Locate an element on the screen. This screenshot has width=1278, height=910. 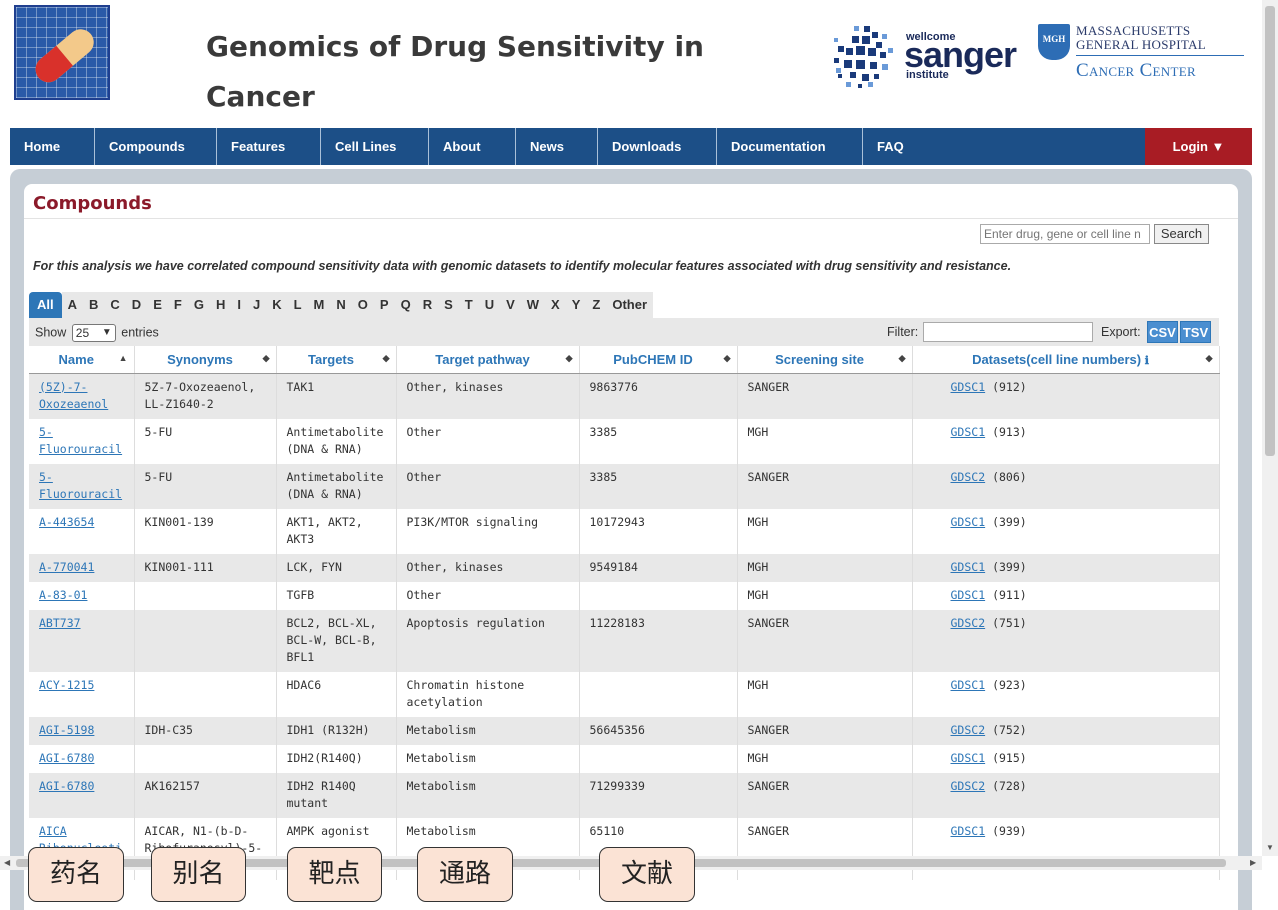
pubchem-cell: 56645356 is located at coordinates (658, 730).